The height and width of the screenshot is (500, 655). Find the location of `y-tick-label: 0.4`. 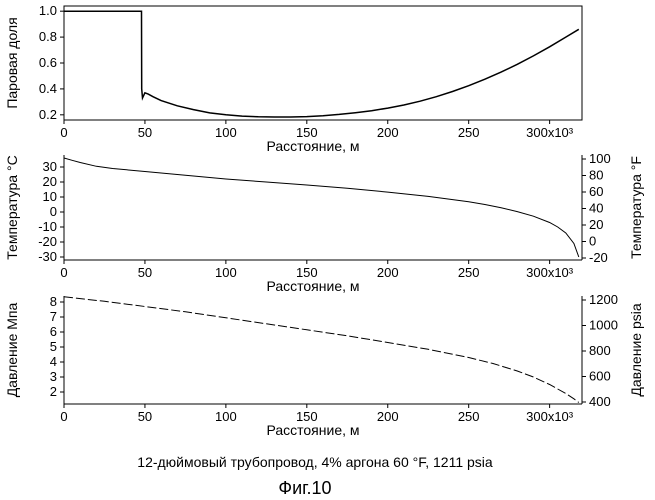

y-tick-label: 0.4 is located at coordinates (48, 88).